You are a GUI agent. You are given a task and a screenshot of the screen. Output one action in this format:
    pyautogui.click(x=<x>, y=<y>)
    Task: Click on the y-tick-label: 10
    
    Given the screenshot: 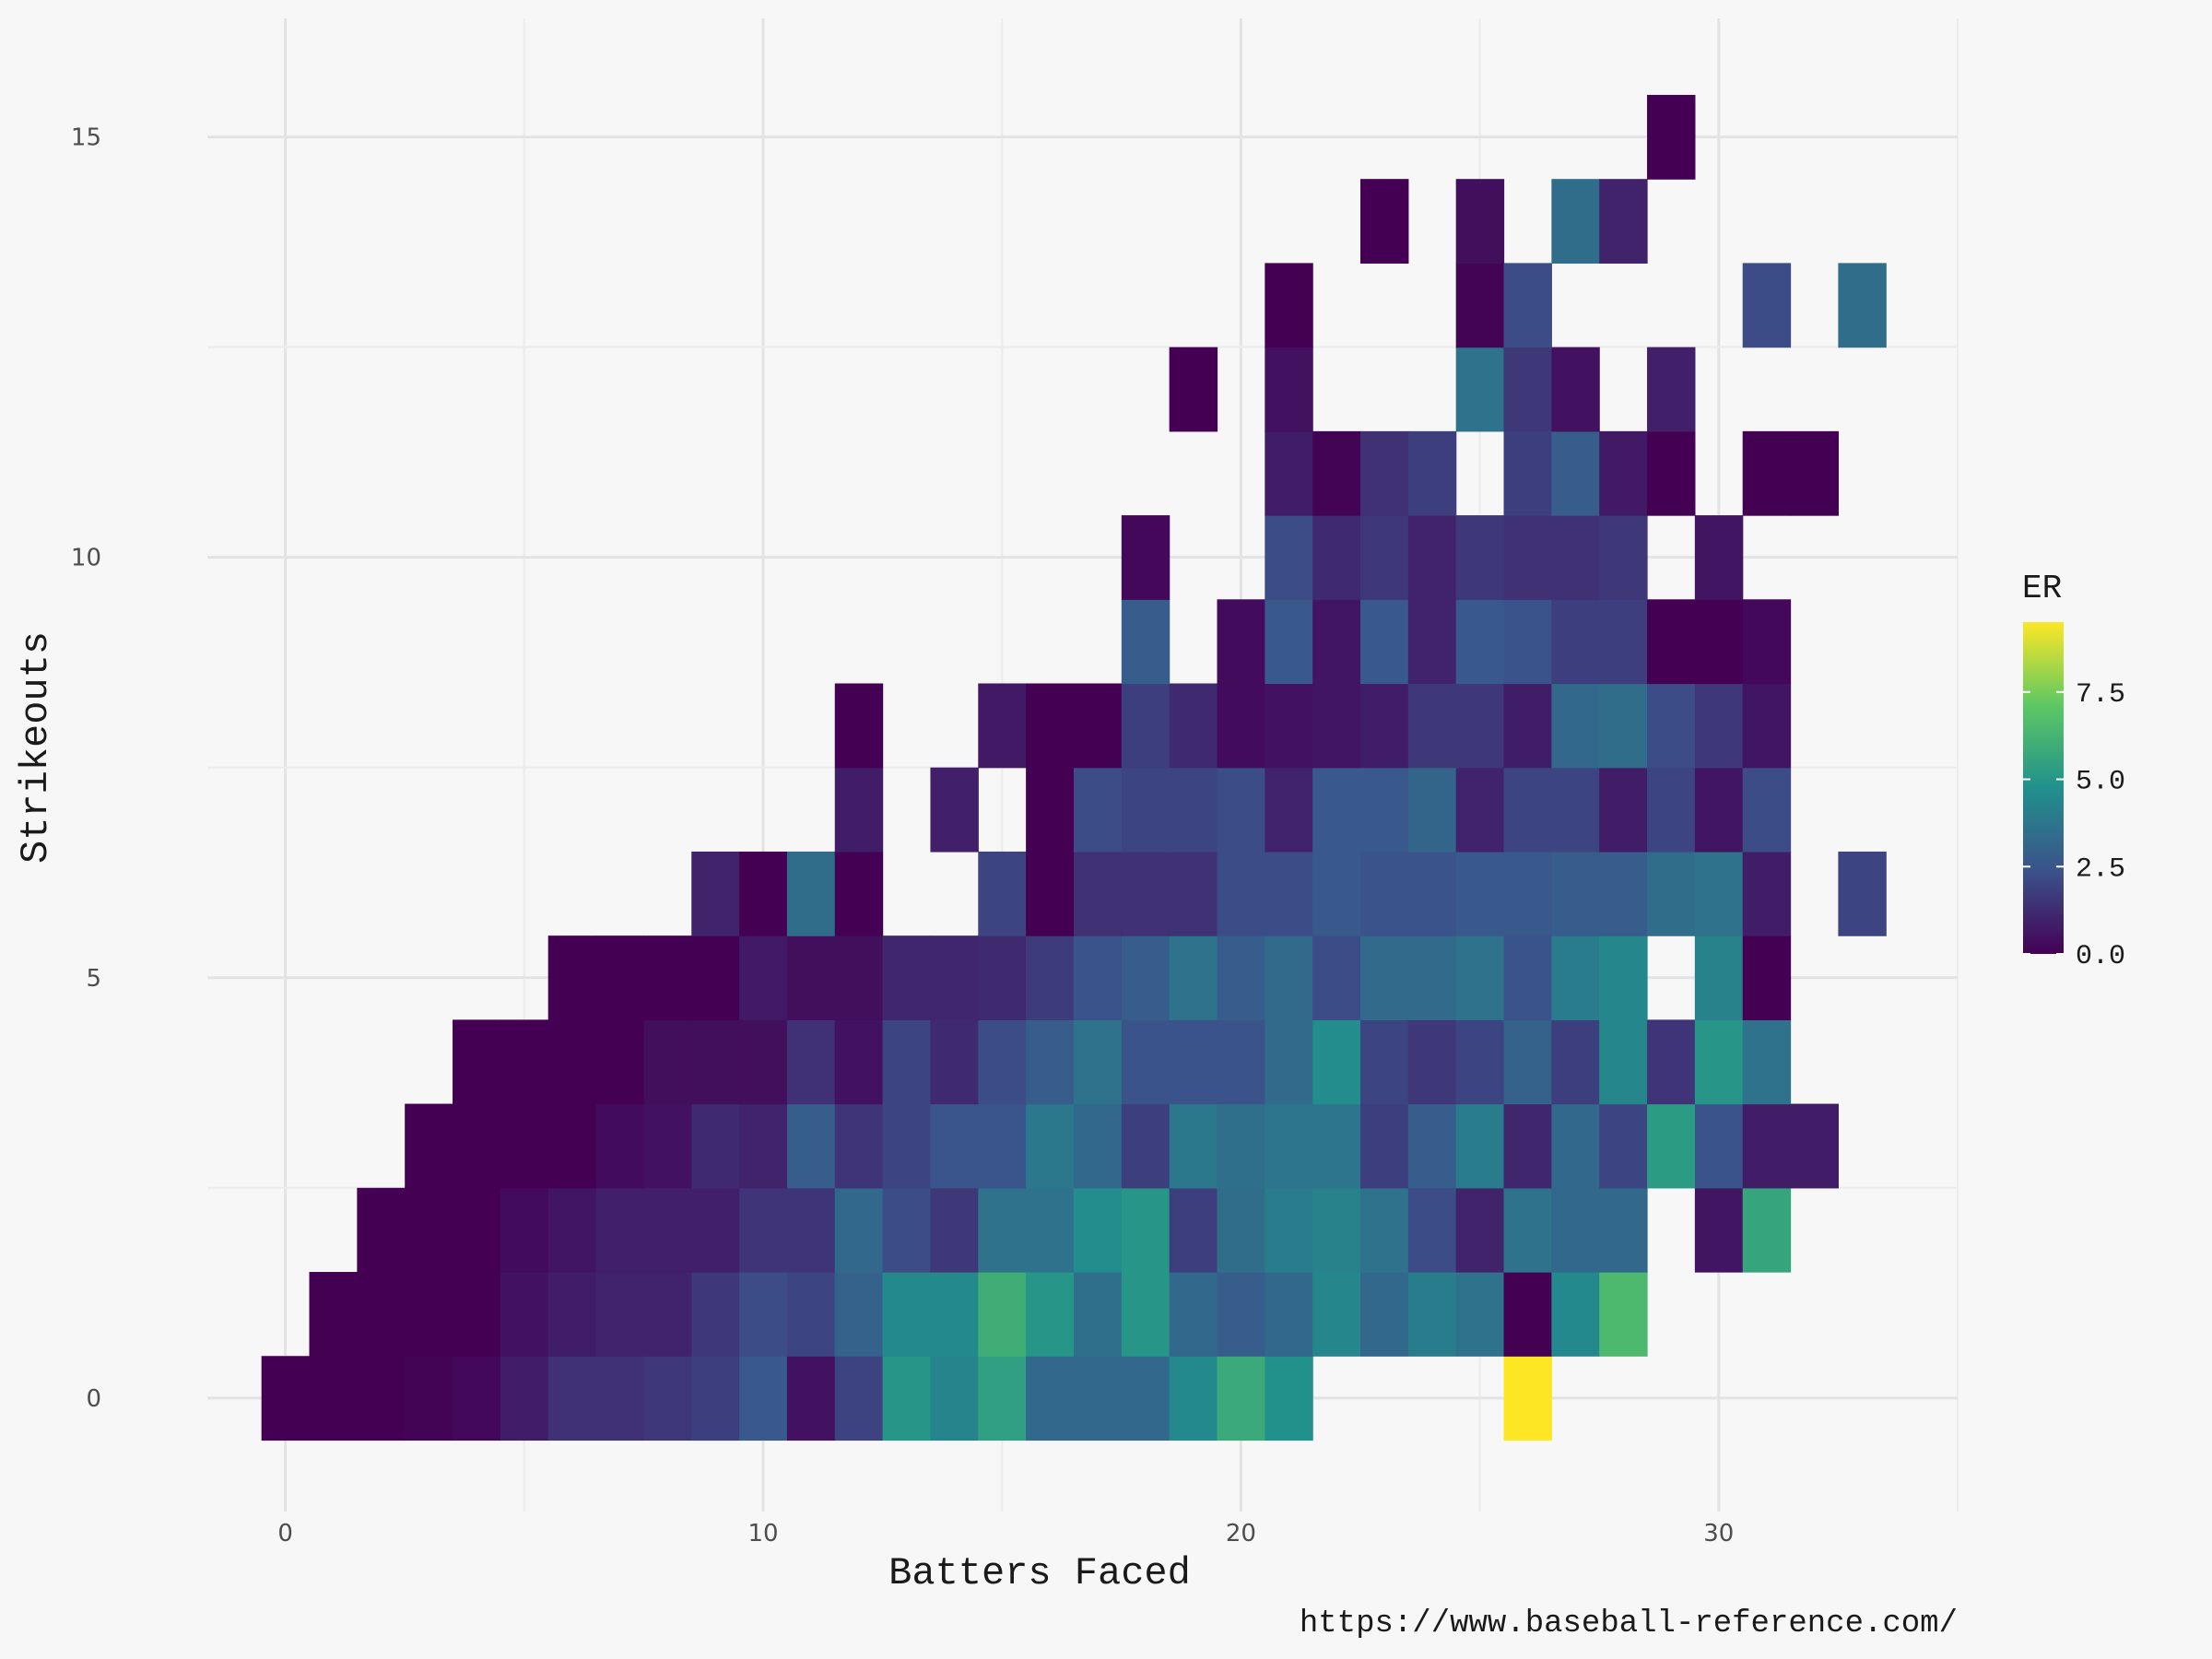 What is the action you would take?
    pyautogui.click(x=86, y=558)
    